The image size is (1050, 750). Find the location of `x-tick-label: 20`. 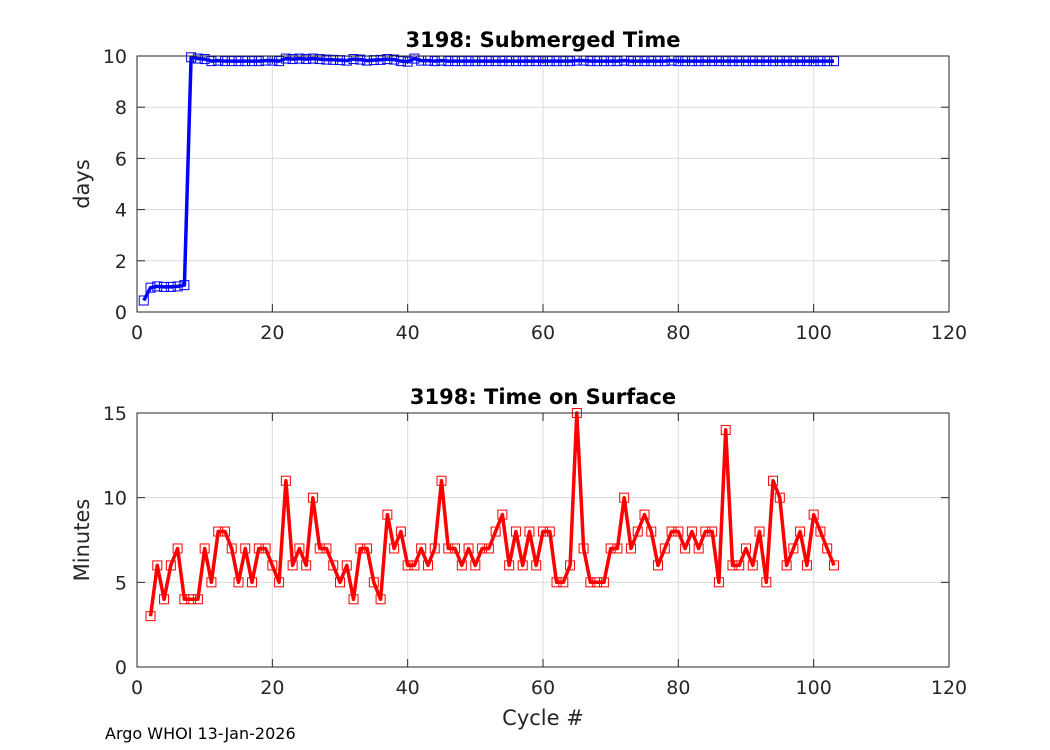

x-tick-label: 20 is located at coordinates (272, 333).